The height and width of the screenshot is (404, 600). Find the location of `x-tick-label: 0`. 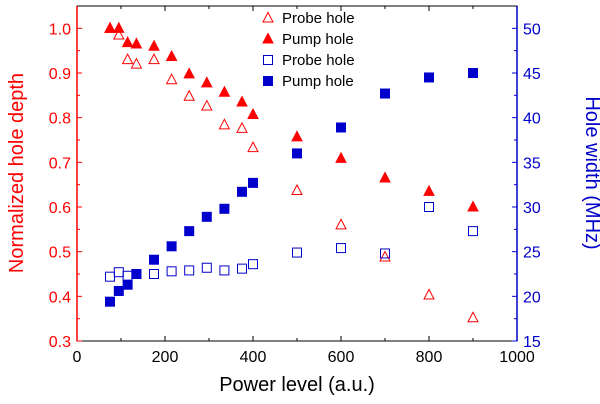

x-tick-label: 0 is located at coordinates (77, 357).